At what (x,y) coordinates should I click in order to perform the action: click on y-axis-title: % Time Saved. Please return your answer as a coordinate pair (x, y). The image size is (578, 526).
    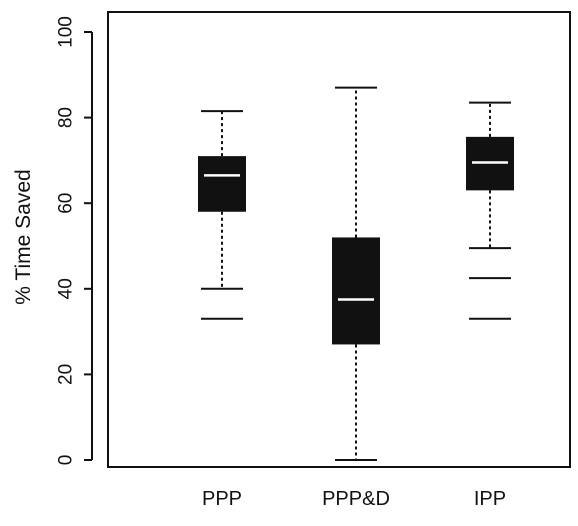
    Looking at the image, I should click on (23, 236).